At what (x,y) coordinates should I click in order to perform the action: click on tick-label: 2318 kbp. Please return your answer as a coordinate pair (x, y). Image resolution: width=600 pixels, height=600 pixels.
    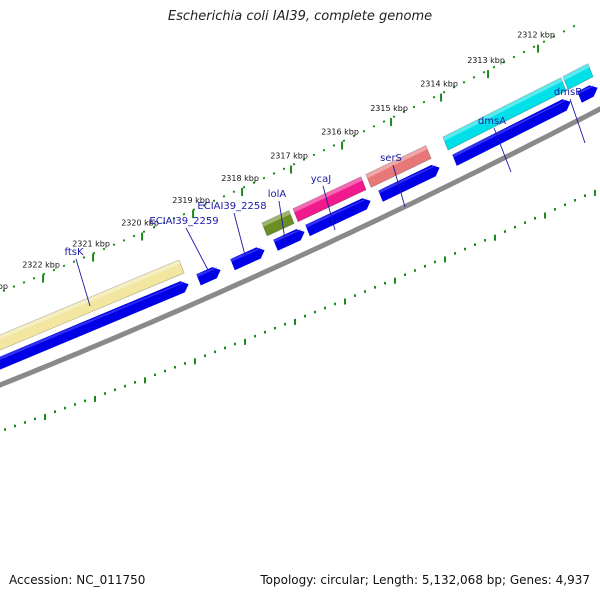
    Looking at the image, I should click on (240, 178).